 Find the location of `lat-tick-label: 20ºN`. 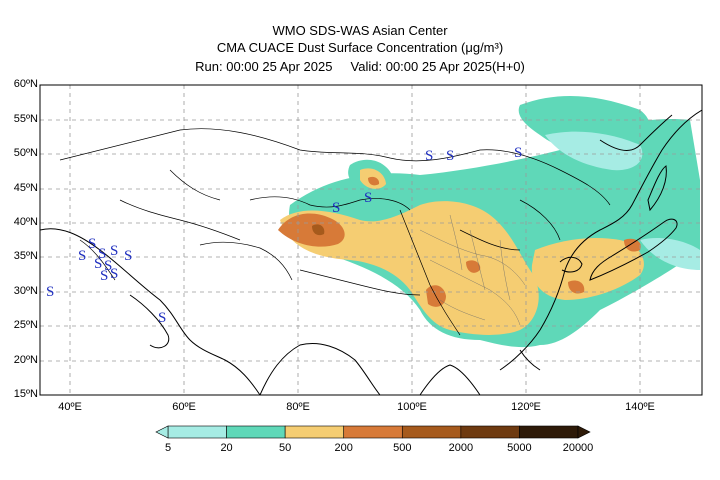

lat-tick-label: 20ºN is located at coordinates (25, 360).